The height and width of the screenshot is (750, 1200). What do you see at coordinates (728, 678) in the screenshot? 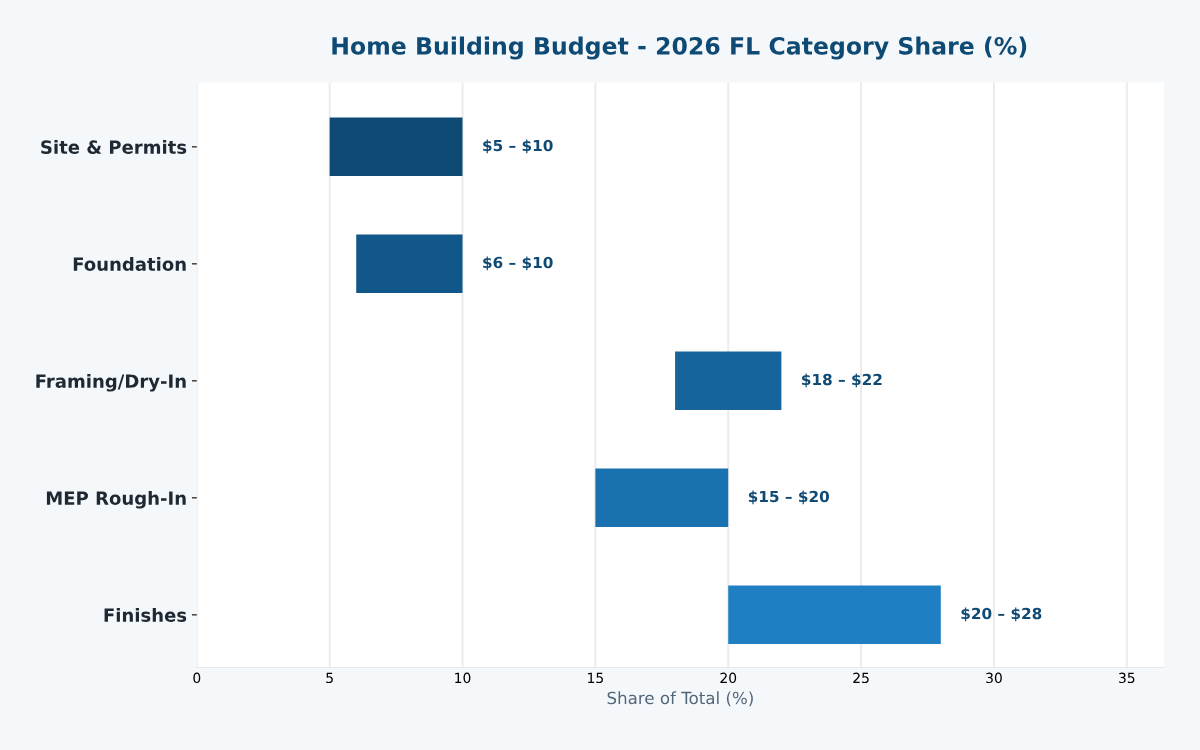
I see `x-tick-label: 20` at bounding box center [728, 678].